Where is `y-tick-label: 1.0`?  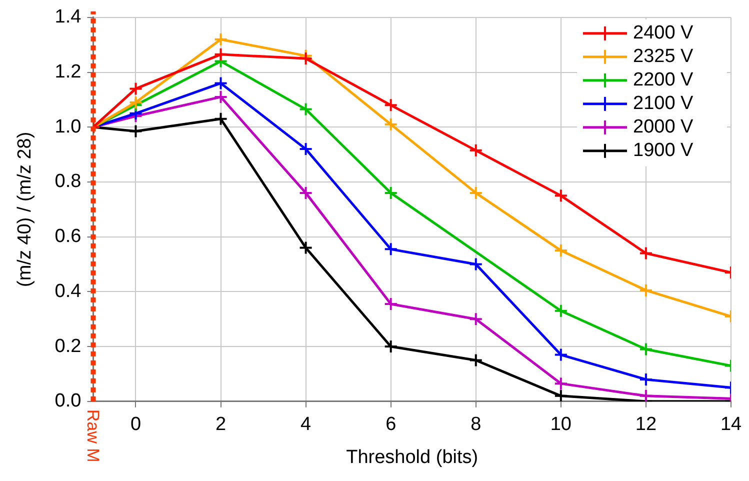 y-tick-label: 1.0 is located at coordinates (68, 127).